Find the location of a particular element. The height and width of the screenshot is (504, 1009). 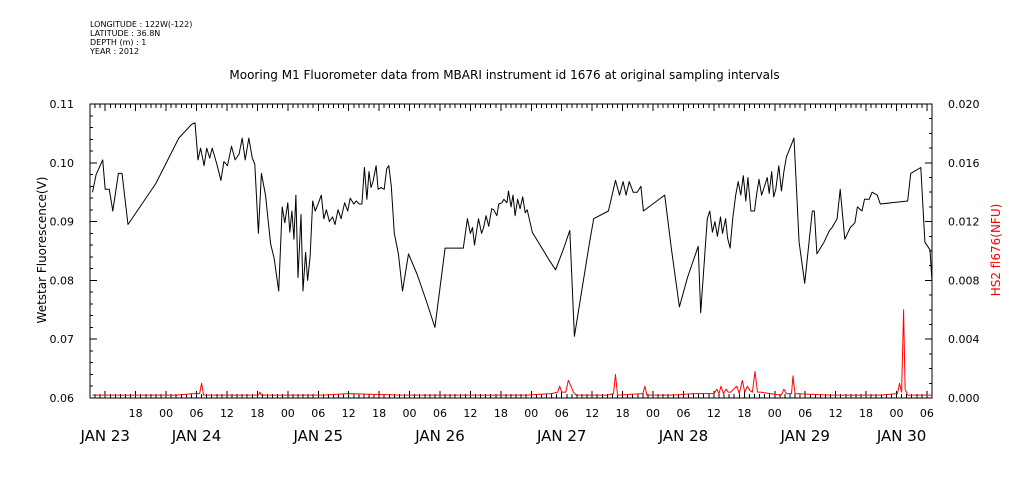

y-right-tick-label: 0.000 is located at coordinates (964, 398).